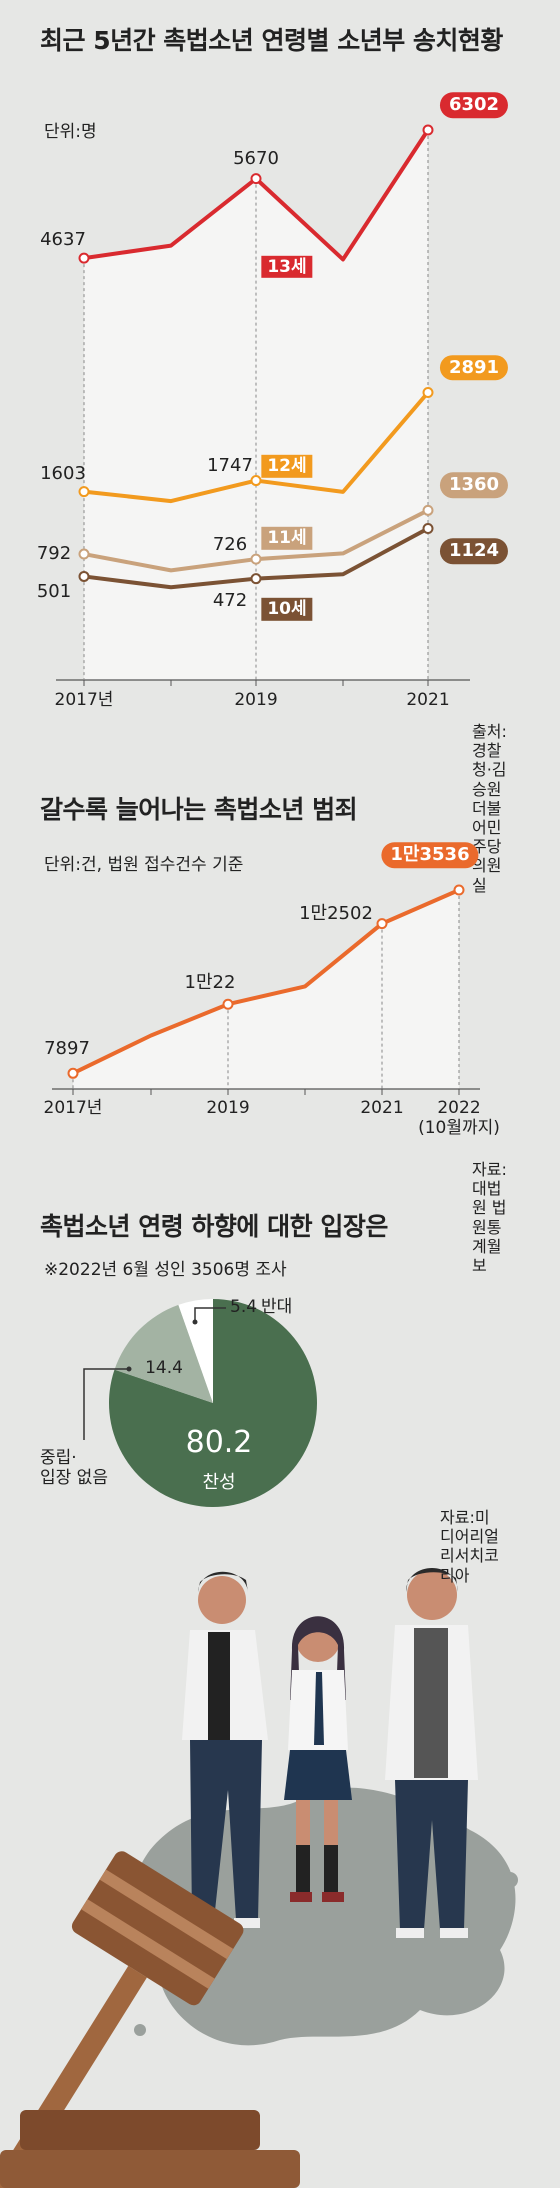 The image size is (560, 2188). What do you see at coordinates (474, 105) in the screenshot?
I see `data-label: 6302` at bounding box center [474, 105].